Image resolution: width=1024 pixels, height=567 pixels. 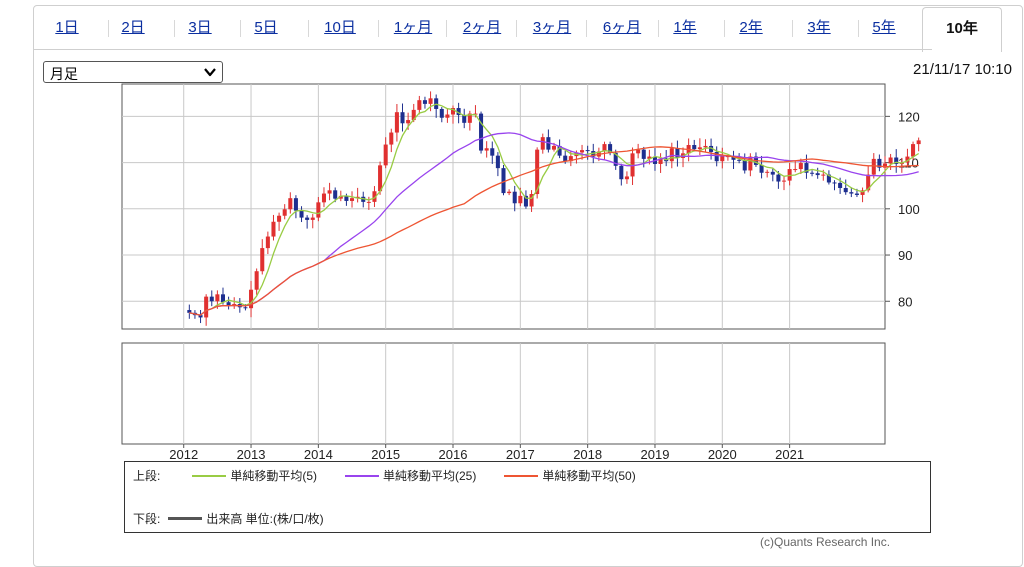 What do you see at coordinates (413, 27) in the screenshot?
I see `tab-5: 1ヶ月` at bounding box center [413, 27].